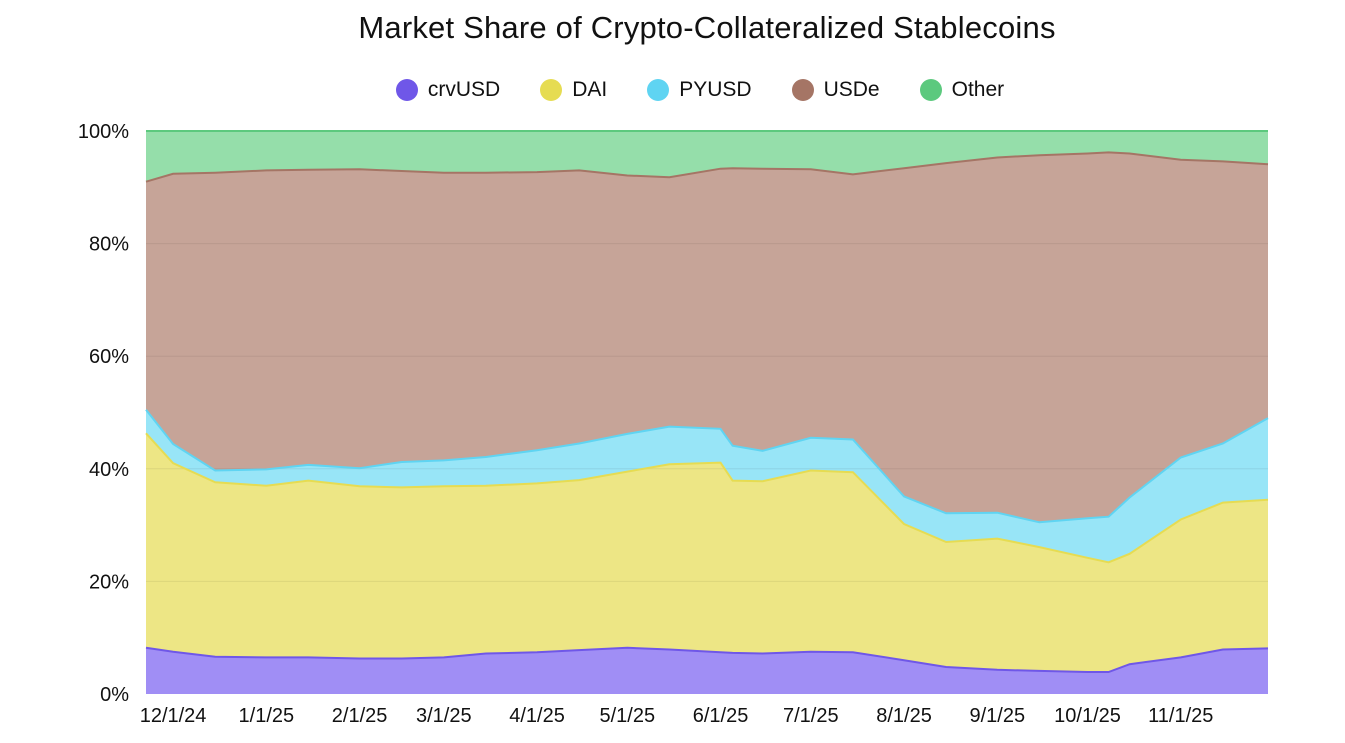 The height and width of the screenshot is (743, 1345). What do you see at coordinates (627, 716) in the screenshot?
I see `x-tick-label: 5/1/25` at bounding box center [627, 716].